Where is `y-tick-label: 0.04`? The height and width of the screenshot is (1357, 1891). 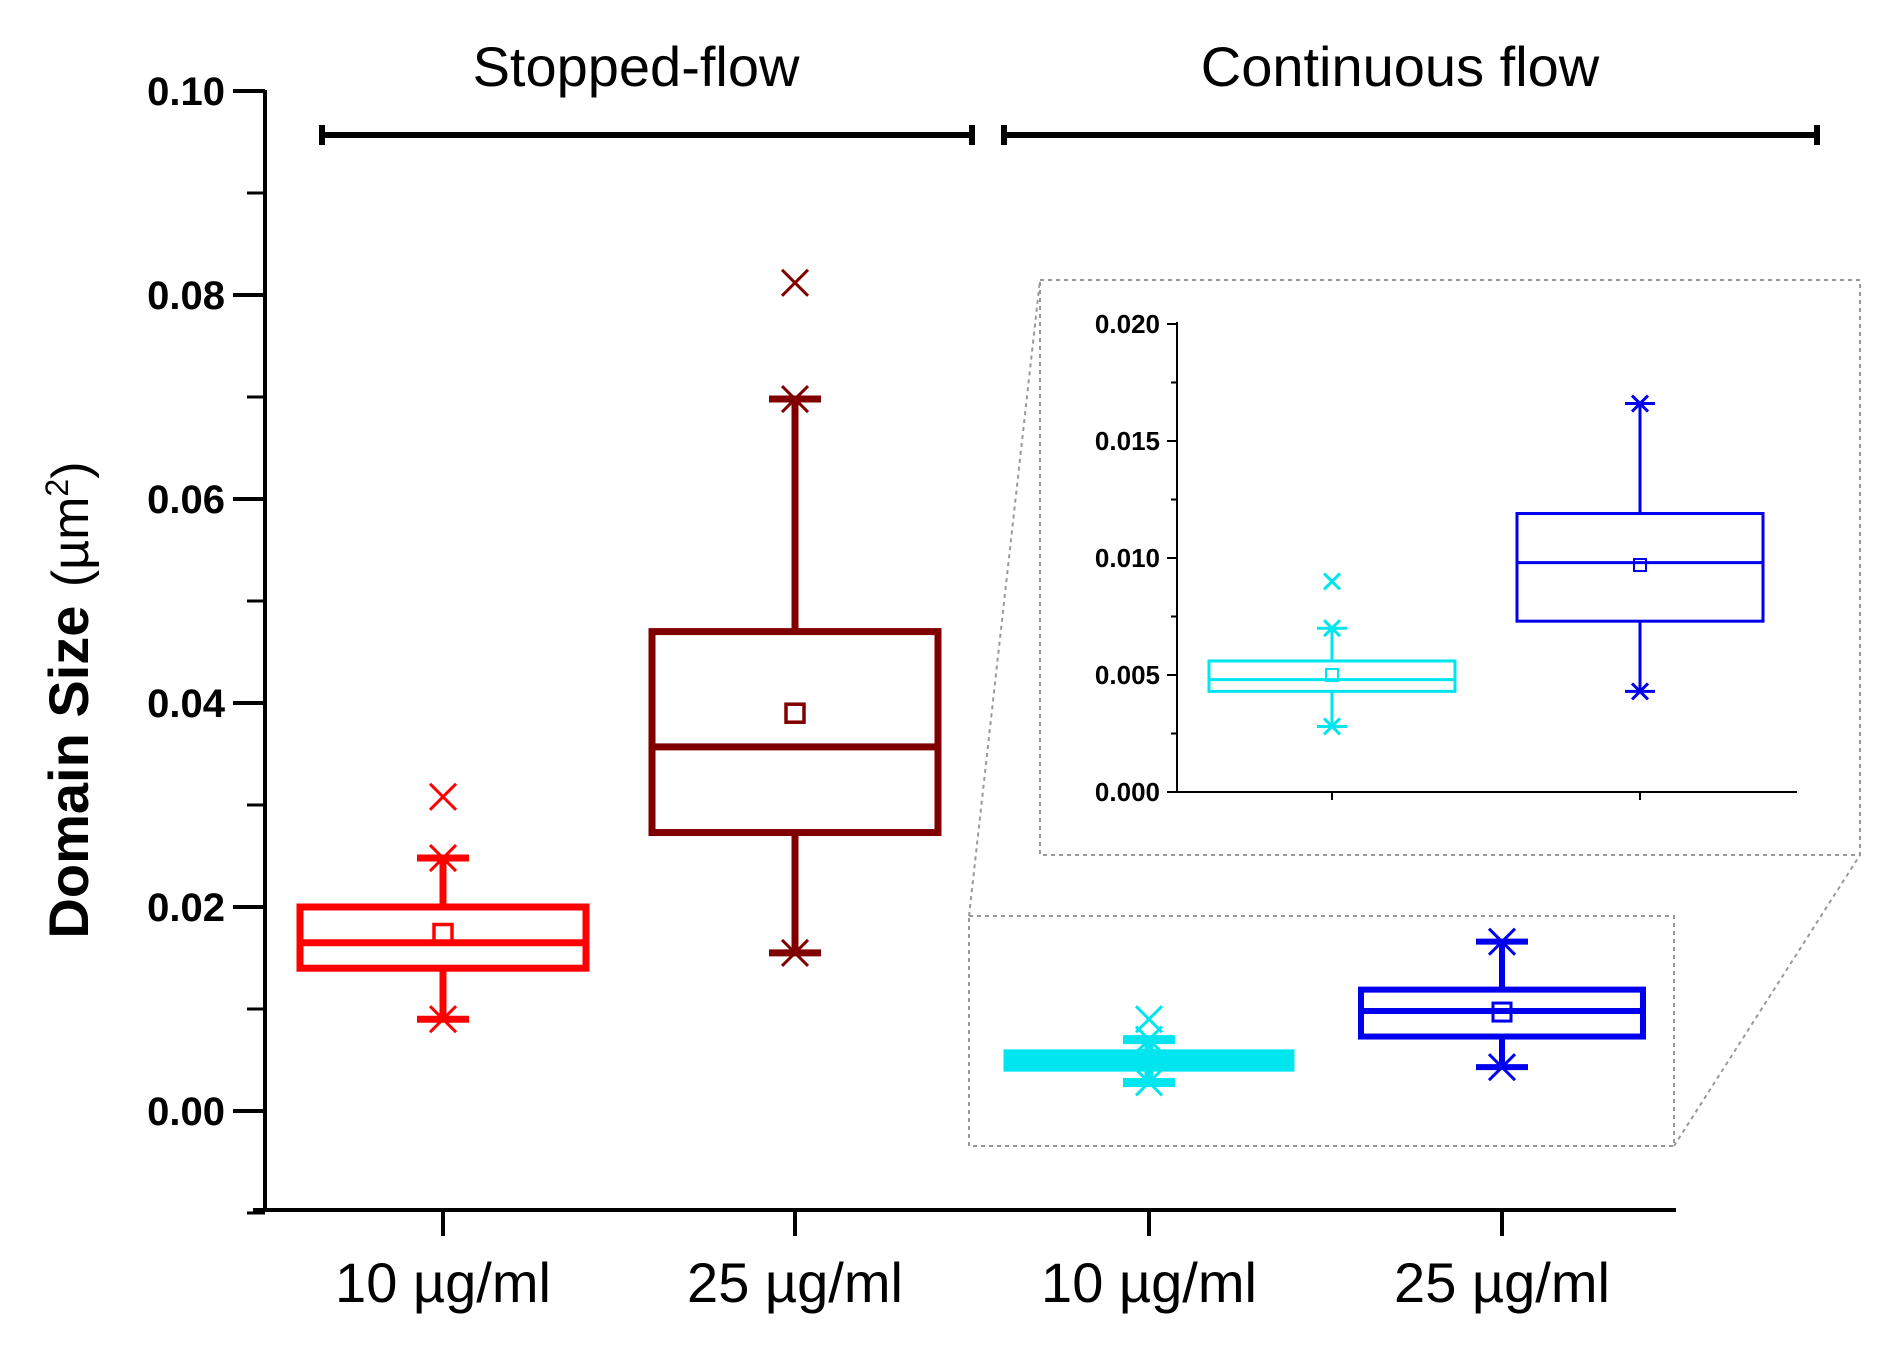
y-tick-label: 0.04 is located at coordinates (186, 704).